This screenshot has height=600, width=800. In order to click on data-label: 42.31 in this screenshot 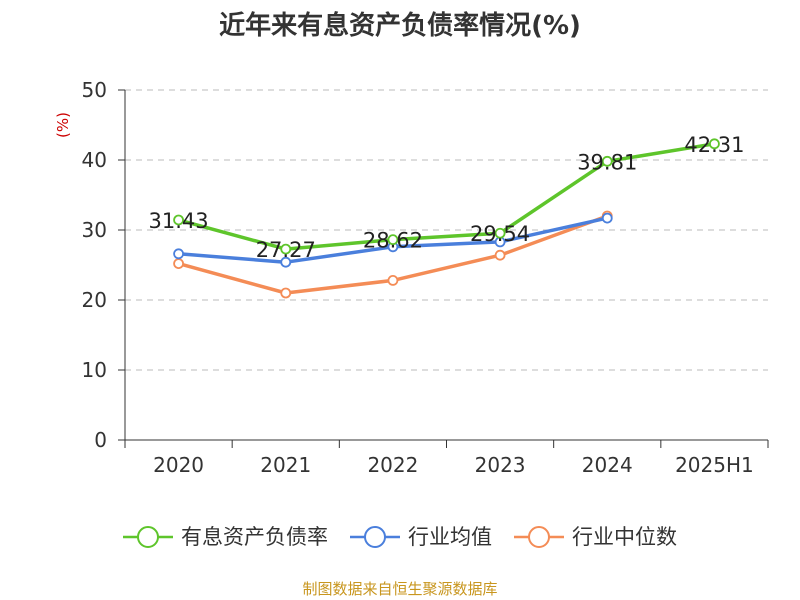, I will do `click(714, 145)`.